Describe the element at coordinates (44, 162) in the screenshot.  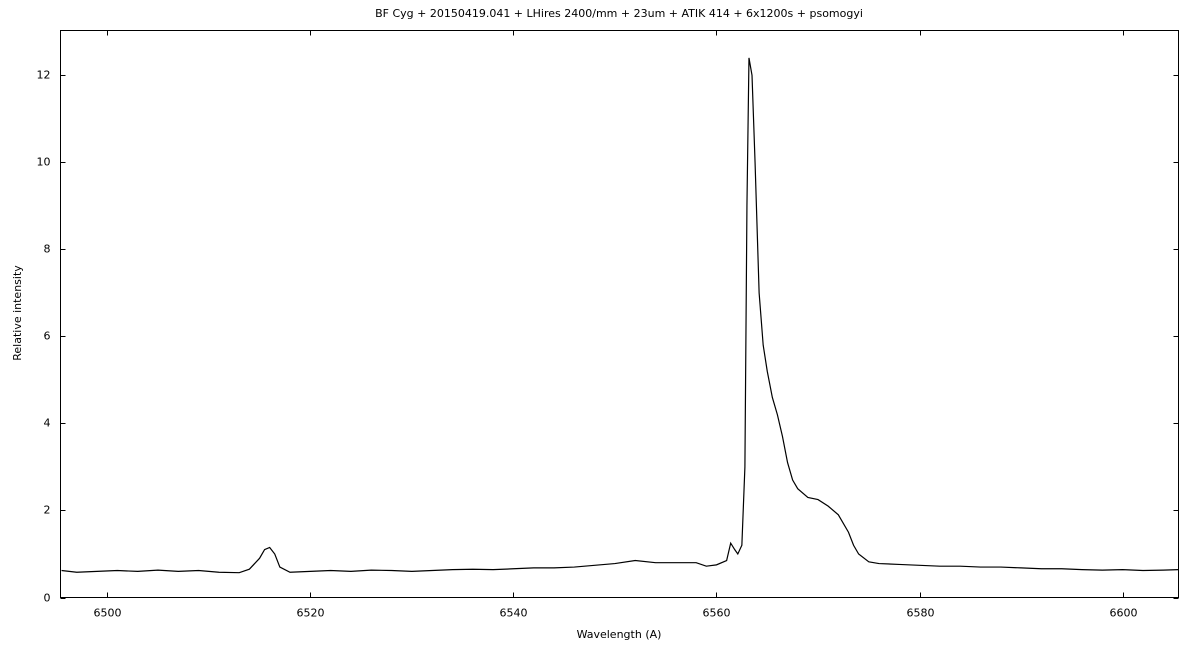
I see `y-tick-label: 10` at that location.